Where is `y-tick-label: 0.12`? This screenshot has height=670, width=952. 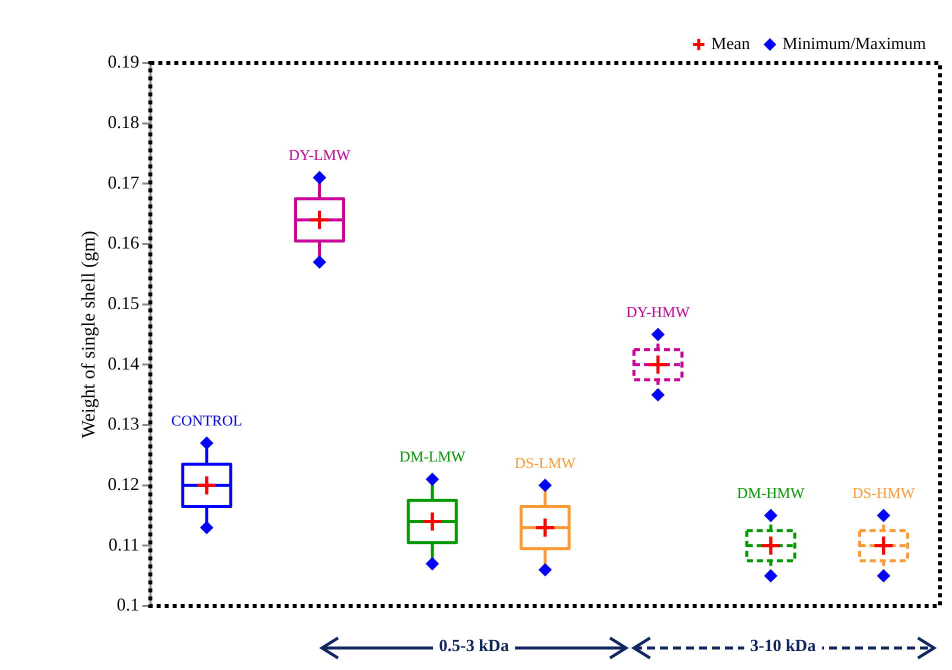 y-tick-label: 0.12 is located at coordinates (124, 484).